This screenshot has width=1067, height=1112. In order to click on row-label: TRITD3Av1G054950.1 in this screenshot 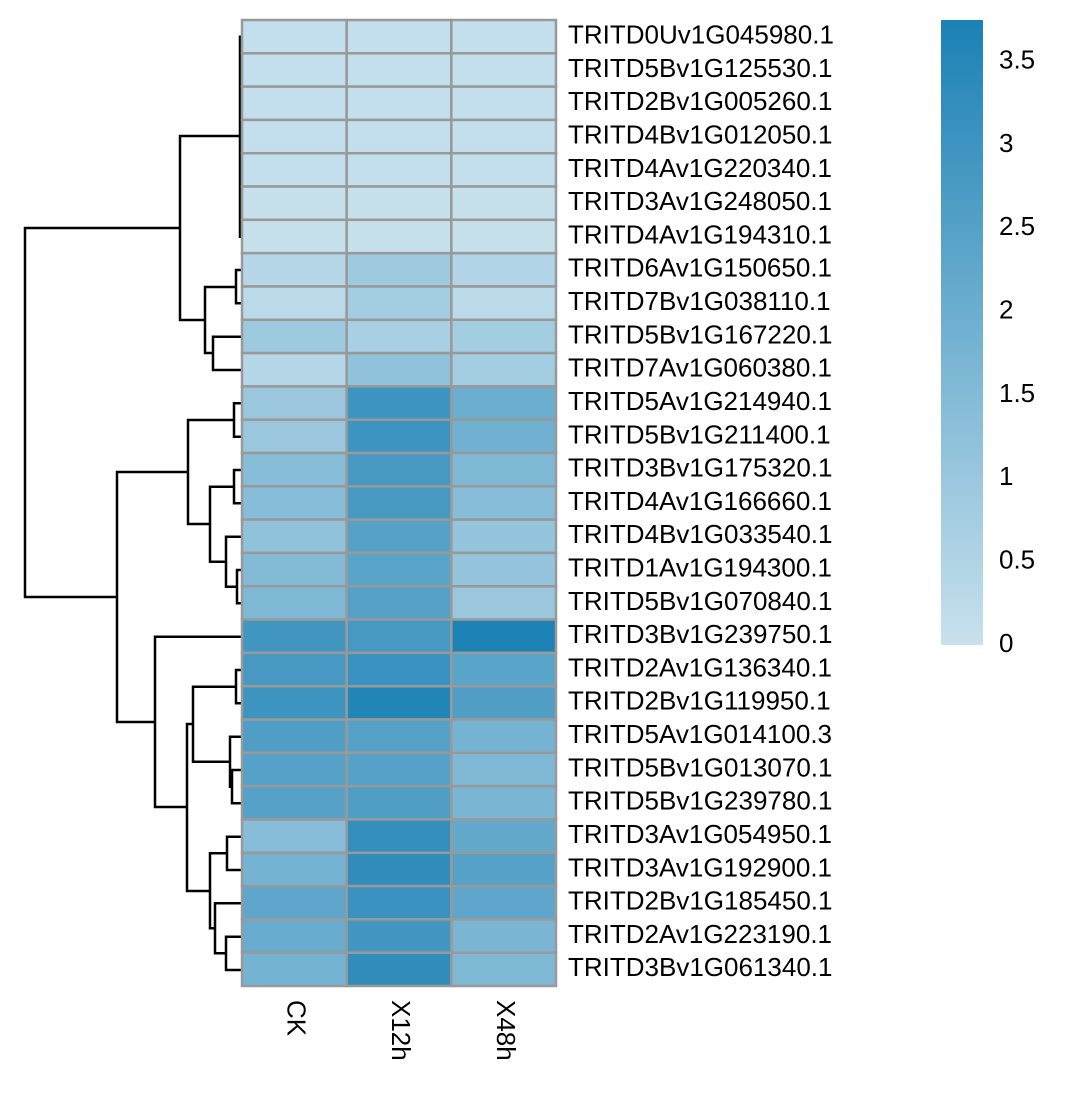, I will do `click(700, 834)`.